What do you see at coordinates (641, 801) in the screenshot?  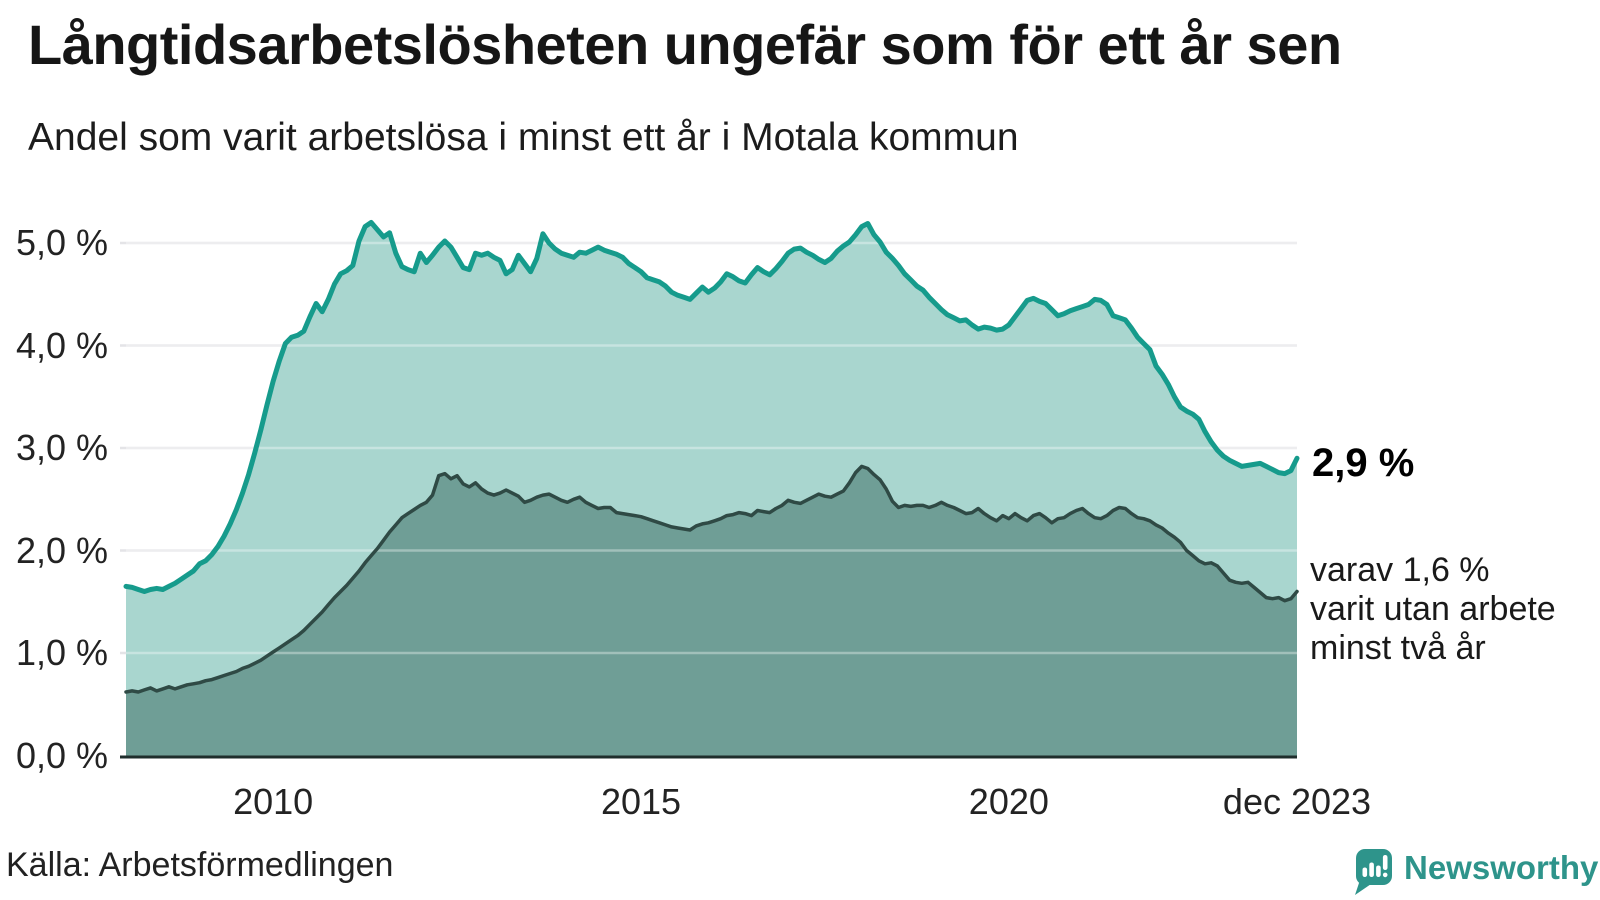 I see `x-tick-2015: 2015` at bounding box center [641, 801].